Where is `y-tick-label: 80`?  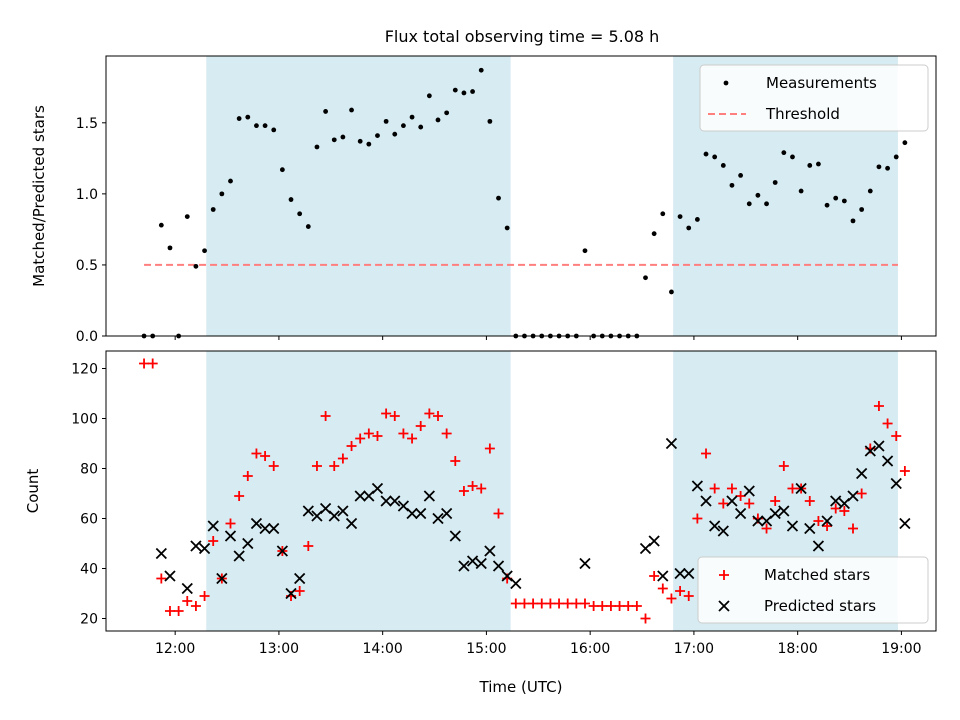 y-tick-label: 80 is located at coordinates (89, 470).